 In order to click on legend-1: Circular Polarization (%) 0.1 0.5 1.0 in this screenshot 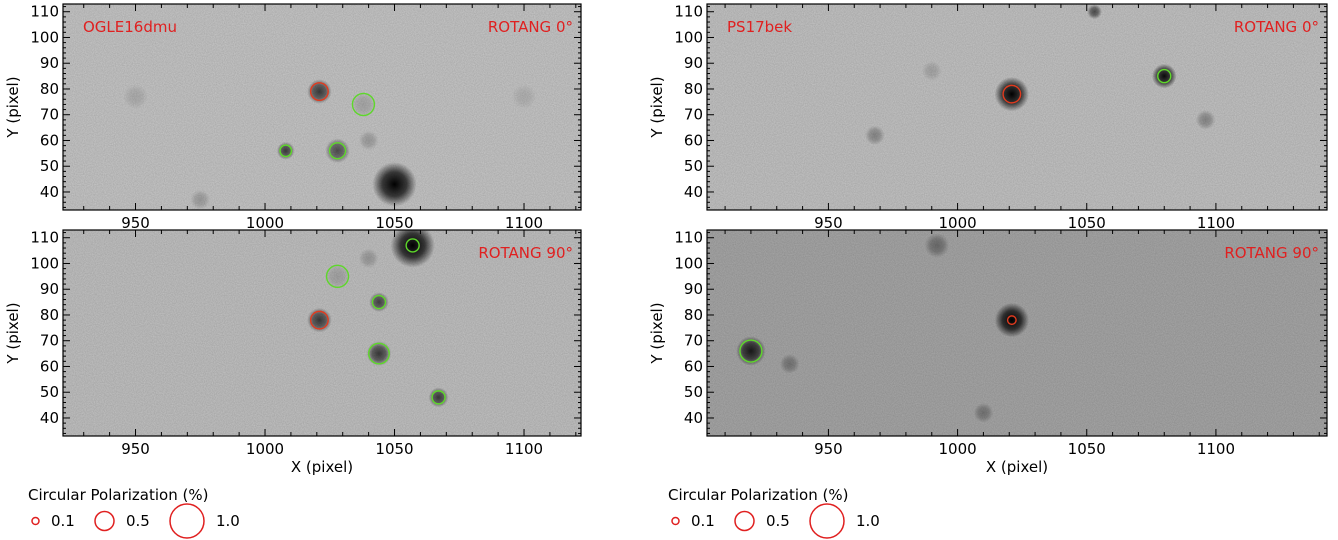, I will do `click(134, 512)`.